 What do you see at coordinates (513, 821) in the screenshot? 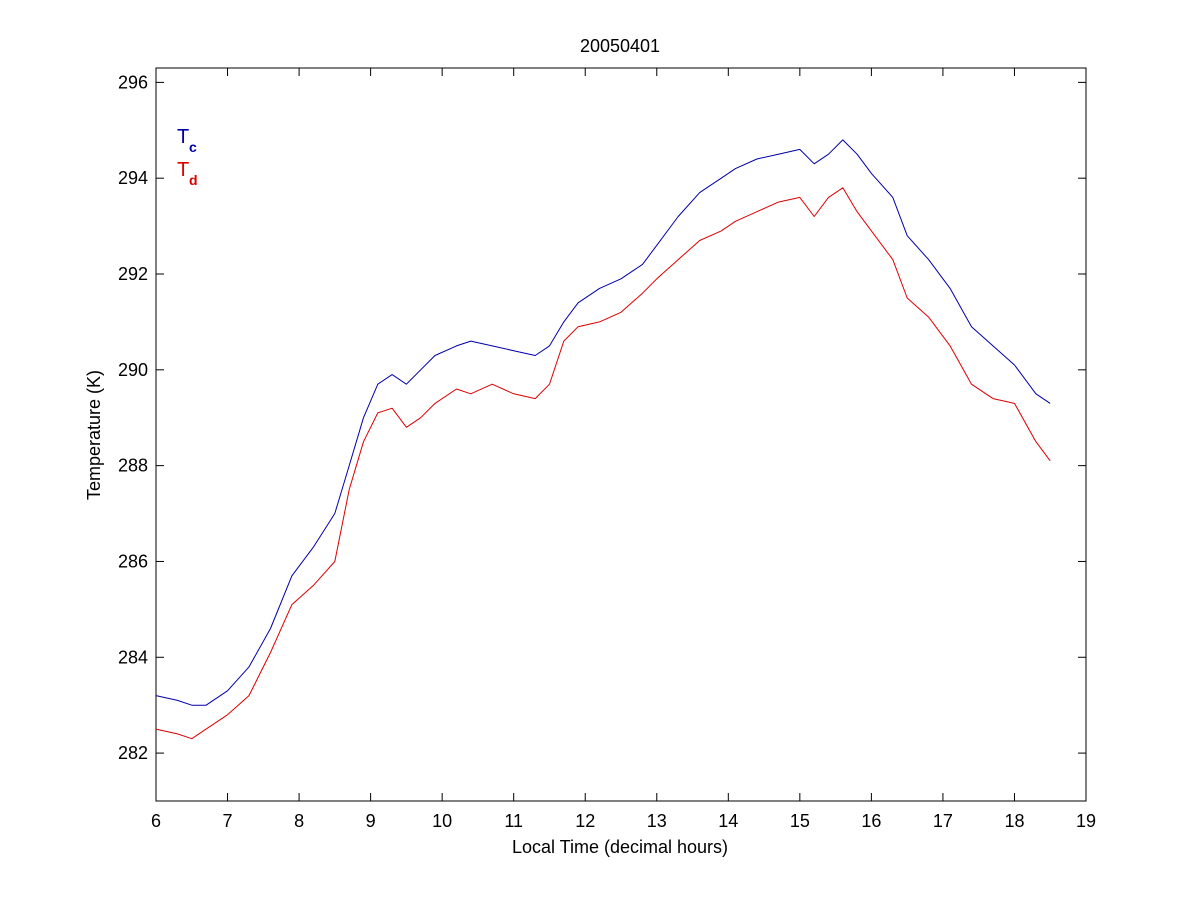
I see `x-tick-label: 11` at bounding box center [513, 821].